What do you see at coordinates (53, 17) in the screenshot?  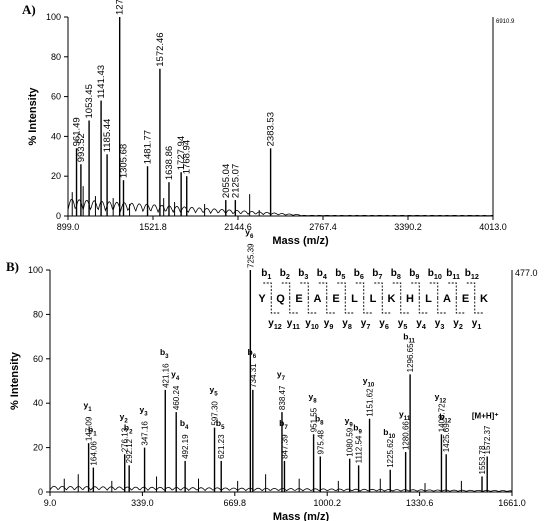 I see `y-tick-label: 100` at bounding box center [53, 17].